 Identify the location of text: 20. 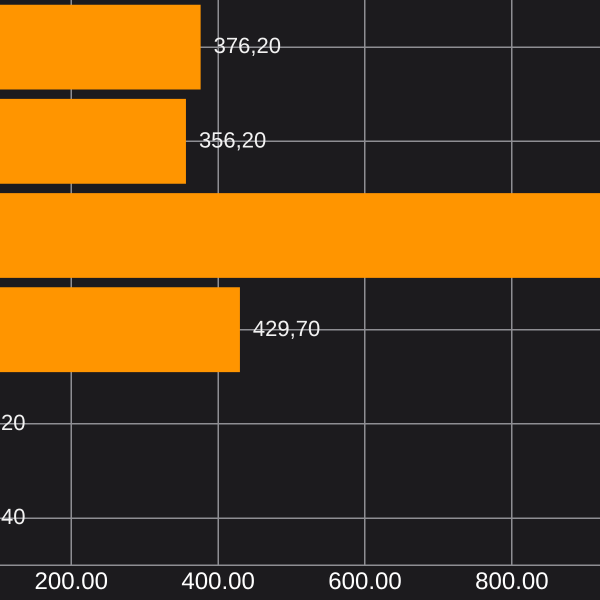
(13, 422).